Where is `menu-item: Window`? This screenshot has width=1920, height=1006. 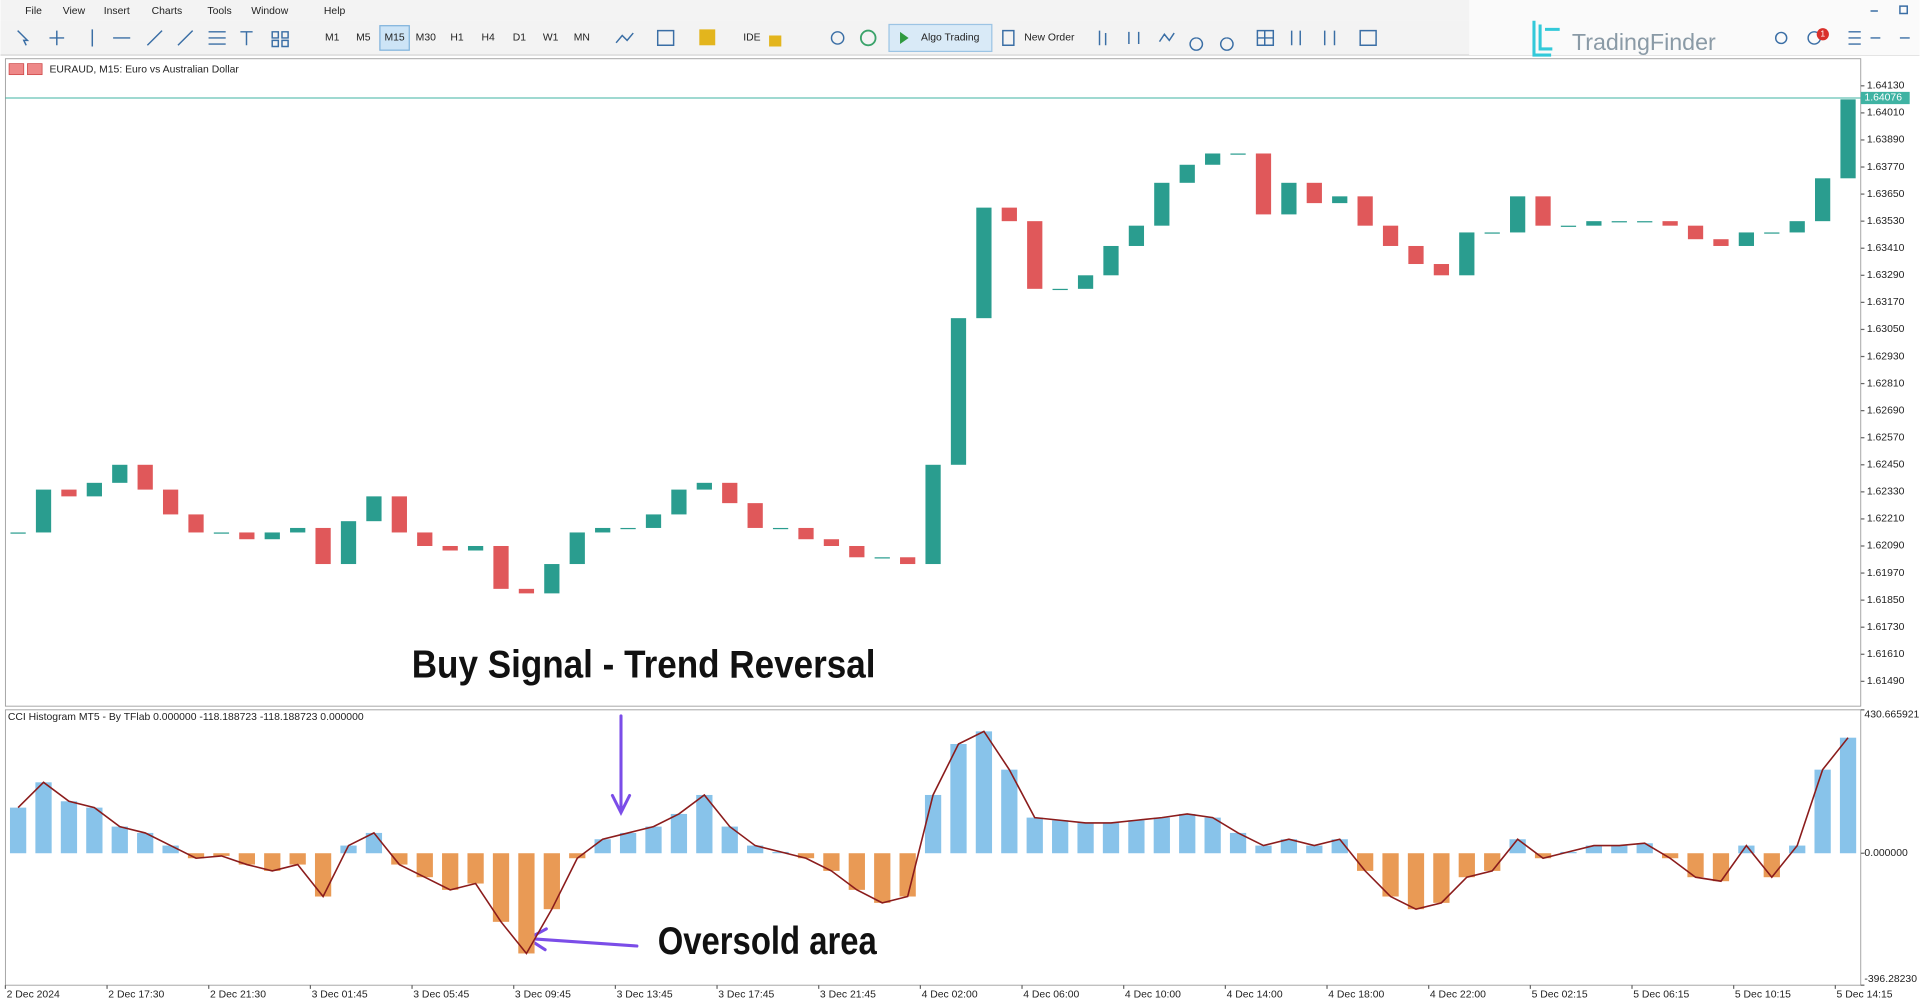 menu-item: Window is located at coordinates (269, 11).